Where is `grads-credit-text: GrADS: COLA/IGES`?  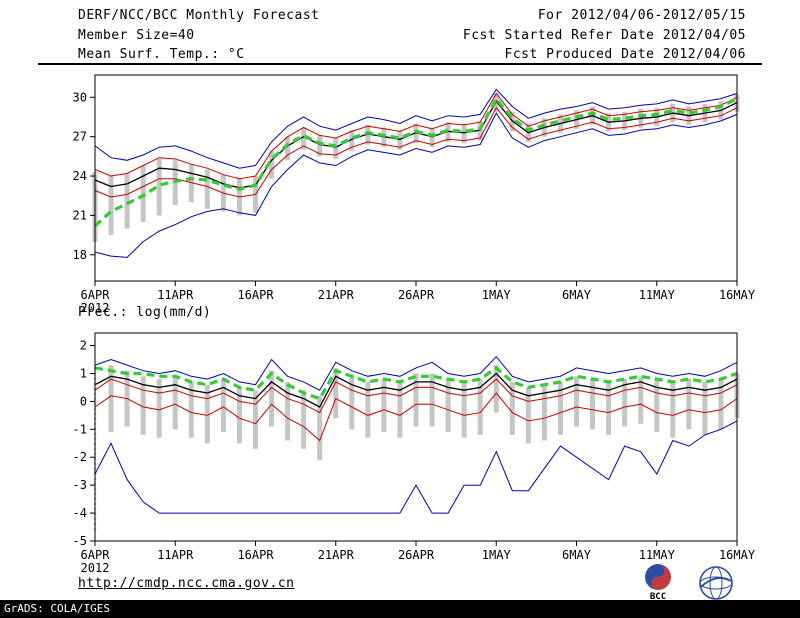
grads-credit-text: GrADS: COLA/IGES is located at coordinates (57, 608).